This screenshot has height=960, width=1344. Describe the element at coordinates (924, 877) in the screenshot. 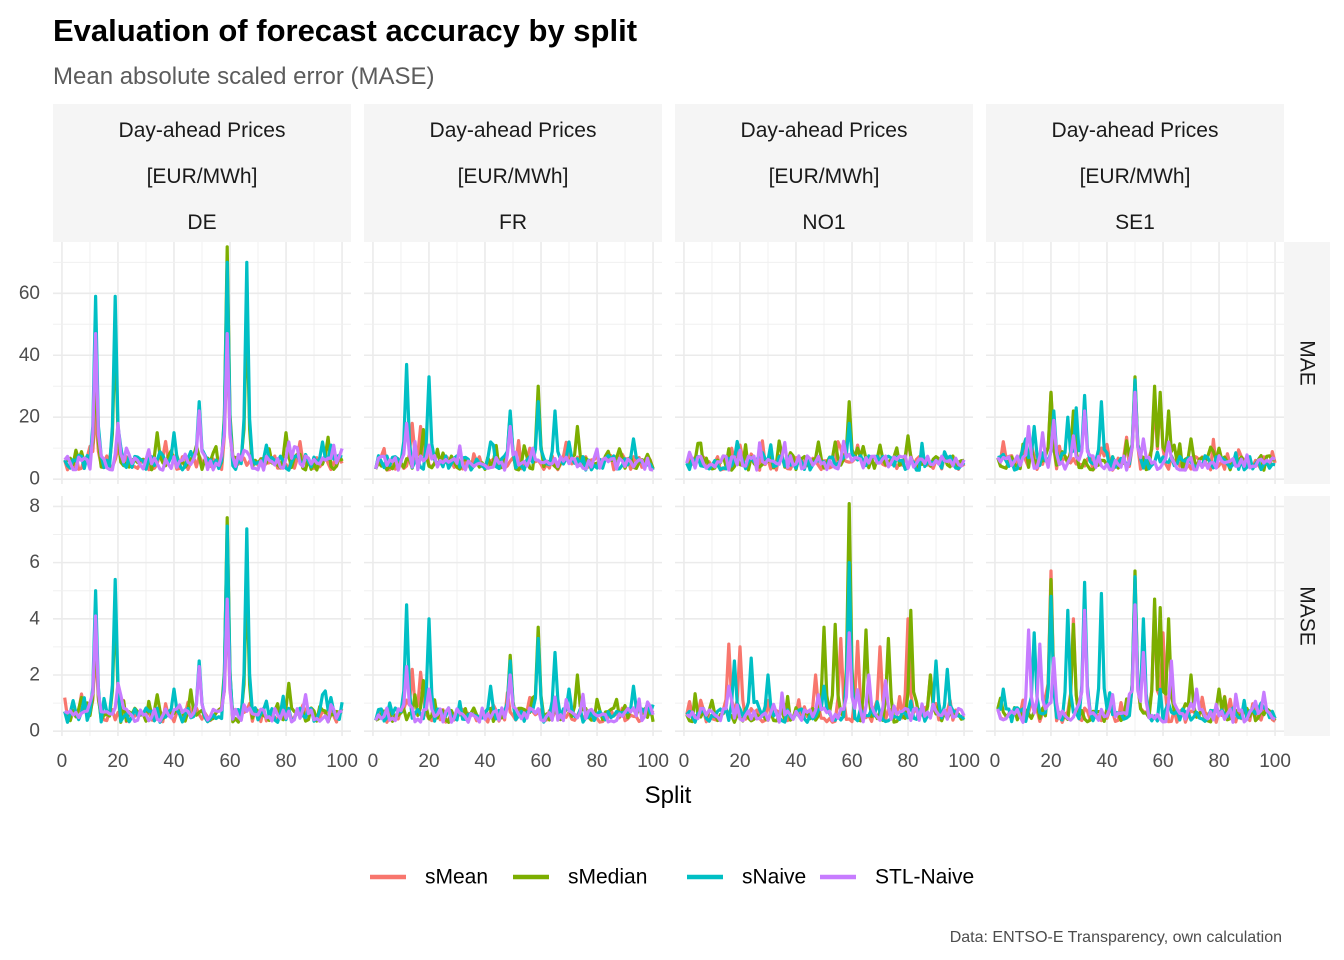

I see `legend-label: STL-Naive` at that location.